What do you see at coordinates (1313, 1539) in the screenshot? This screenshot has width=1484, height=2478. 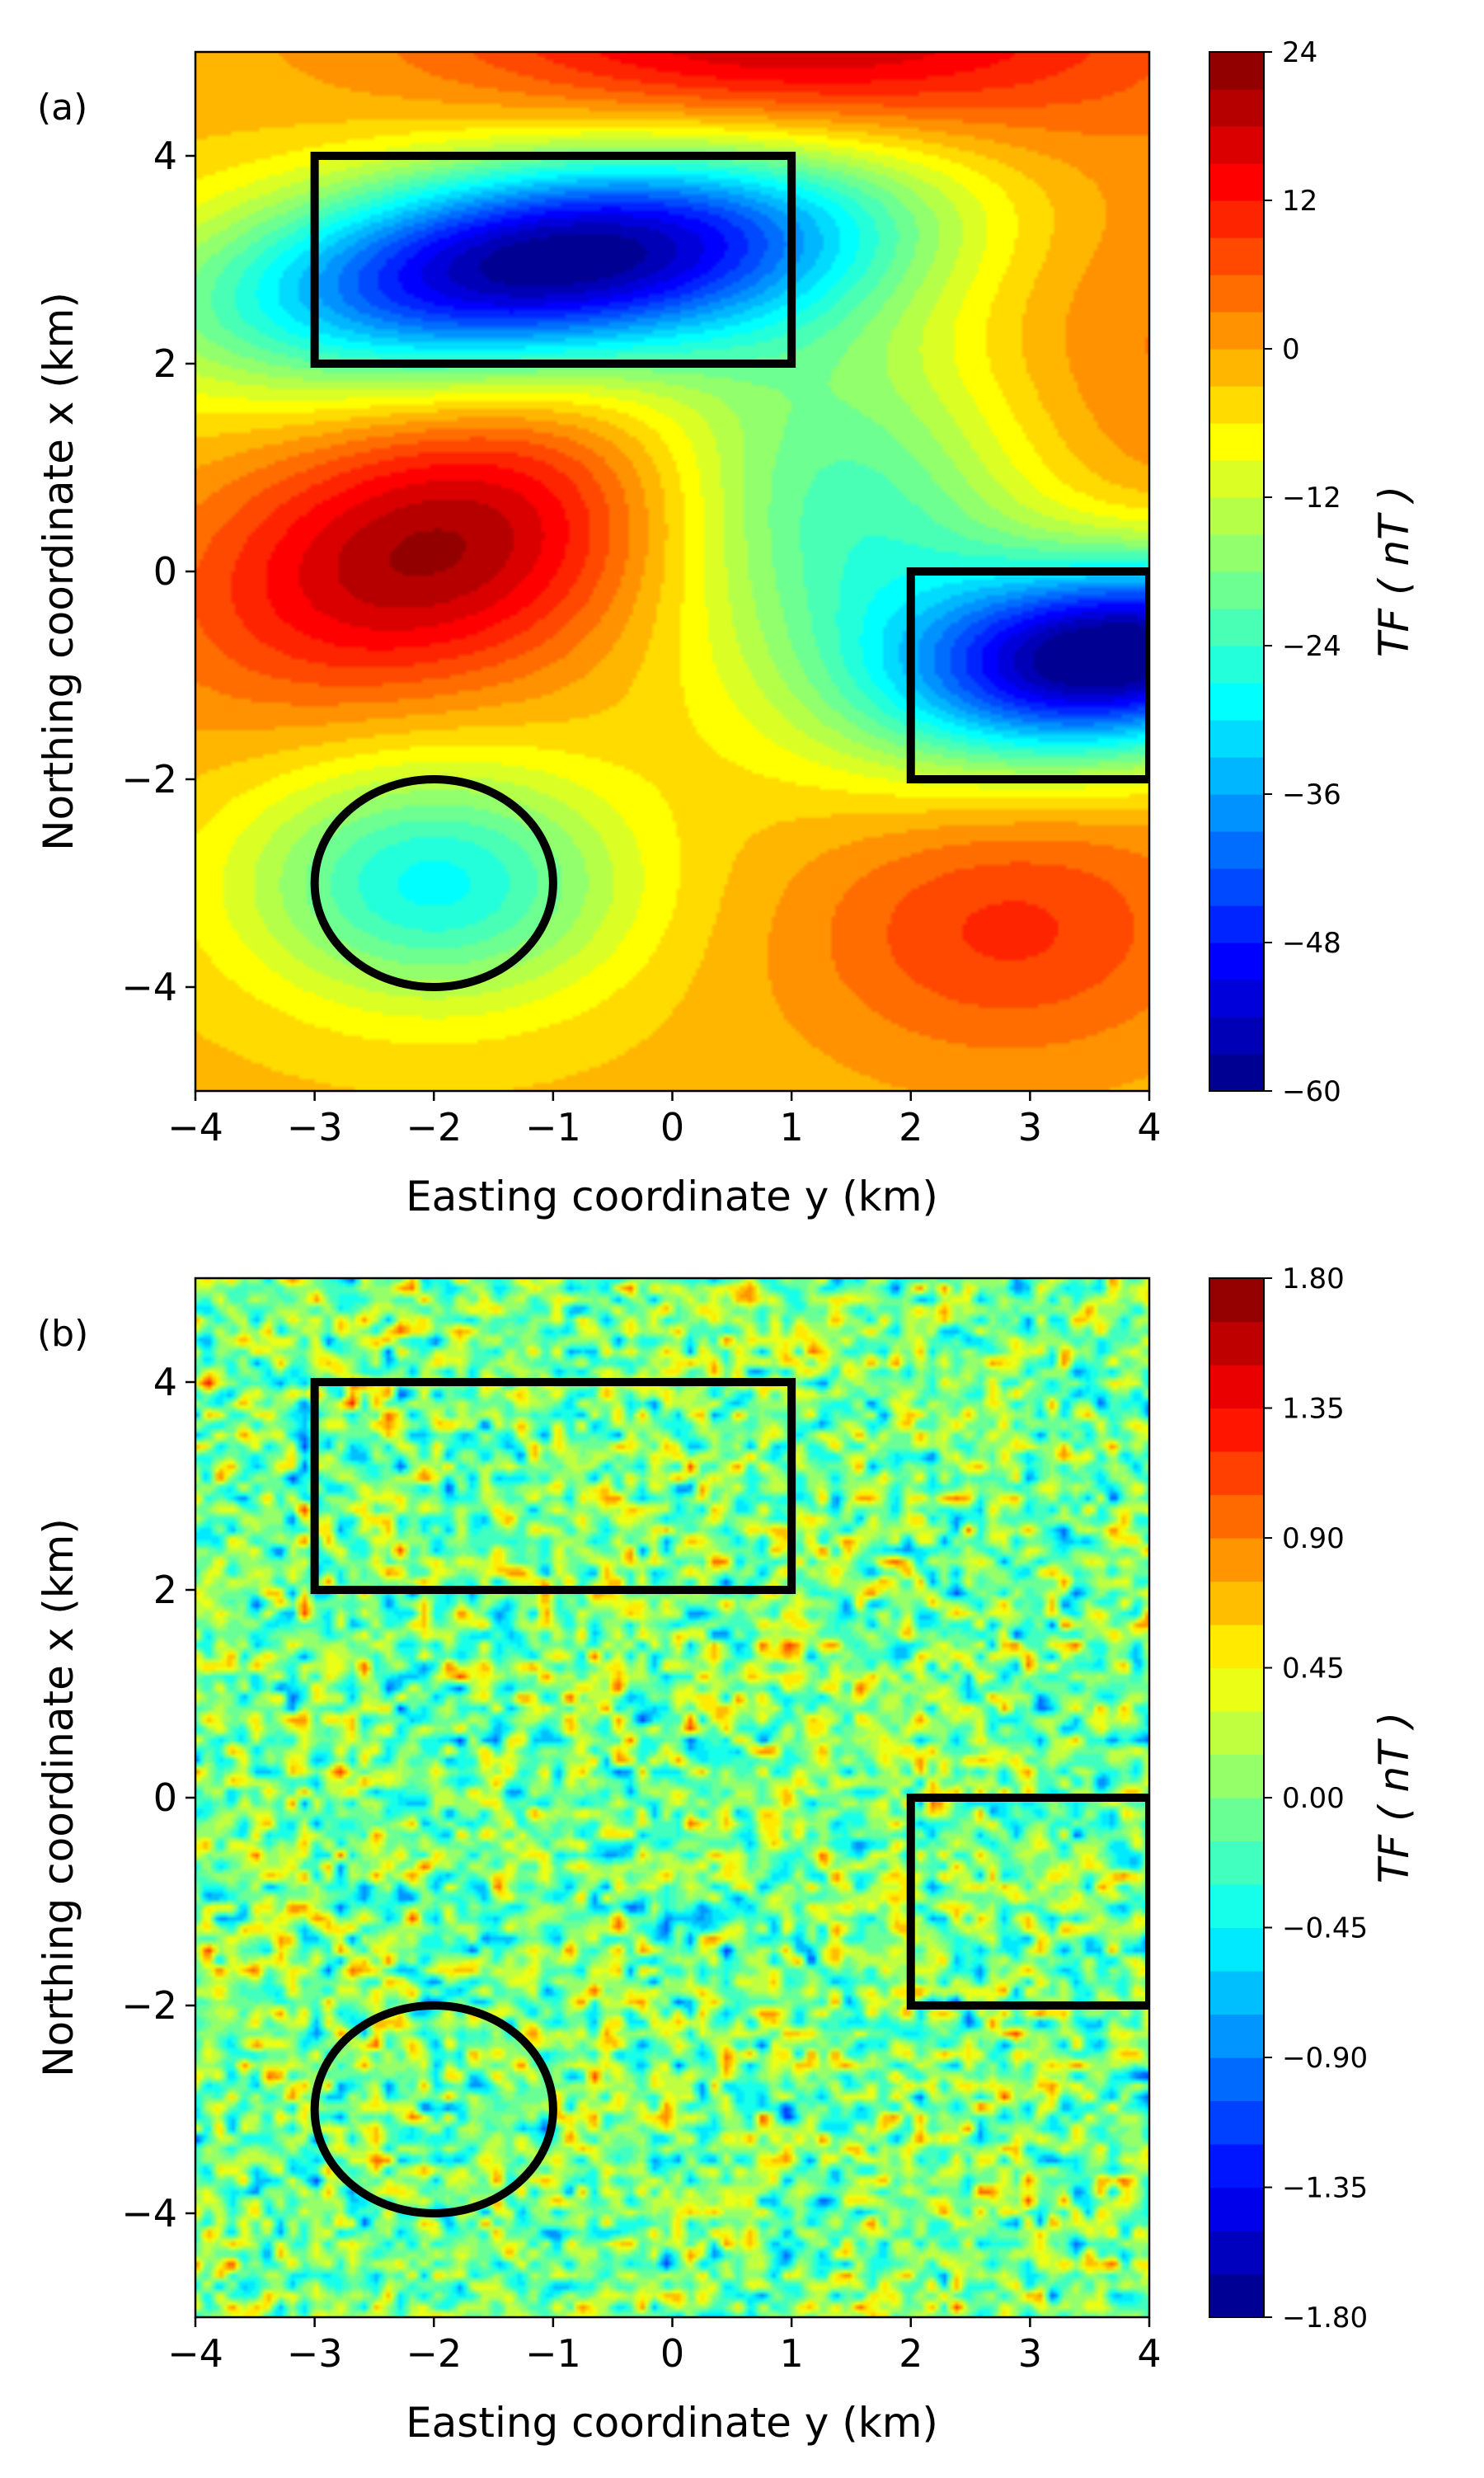 I see `colorbar-tick-label-b-6: 0.90` at bounding box center [1313, 1539].